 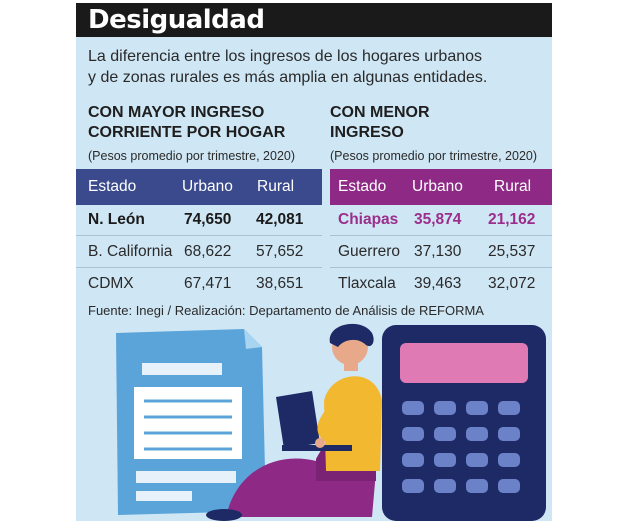 What do you see at coordinates (116, 219) in the screenshot?
I see `left-row-1-estado: N. León` at bounding box center [116, 219].